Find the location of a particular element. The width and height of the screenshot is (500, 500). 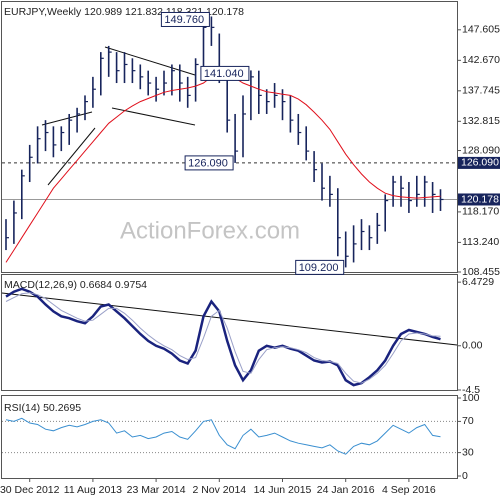

x-tick-label: 23 Mar 2014 is located at coordinates (156, 490).